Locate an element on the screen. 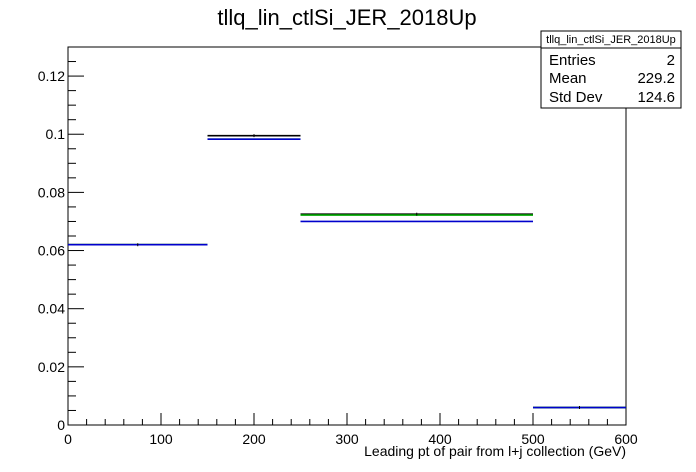  chart-title: tllq_lin_ctlSi_JER_2018Up is located at coordinates (346, 17).